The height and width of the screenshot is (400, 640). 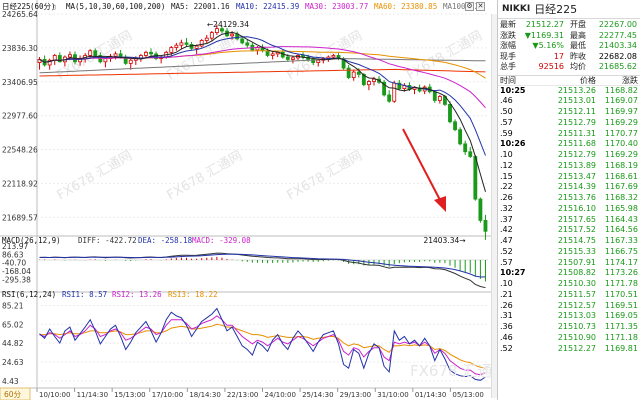 I want to click on tick-row: .15 21513.47 1168.61, so click(x=569, y=177).